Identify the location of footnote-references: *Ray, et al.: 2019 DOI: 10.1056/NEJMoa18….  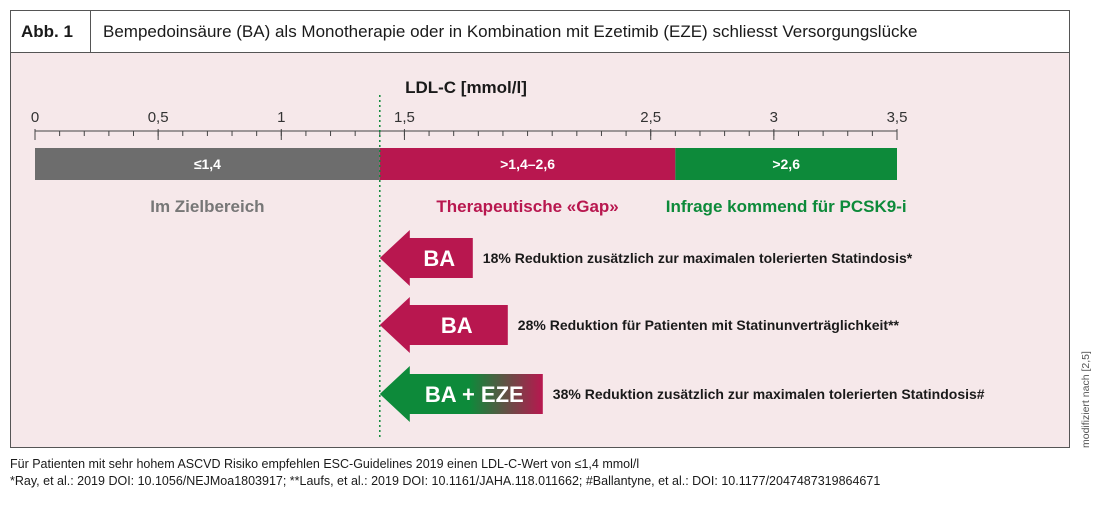
(445, 481).